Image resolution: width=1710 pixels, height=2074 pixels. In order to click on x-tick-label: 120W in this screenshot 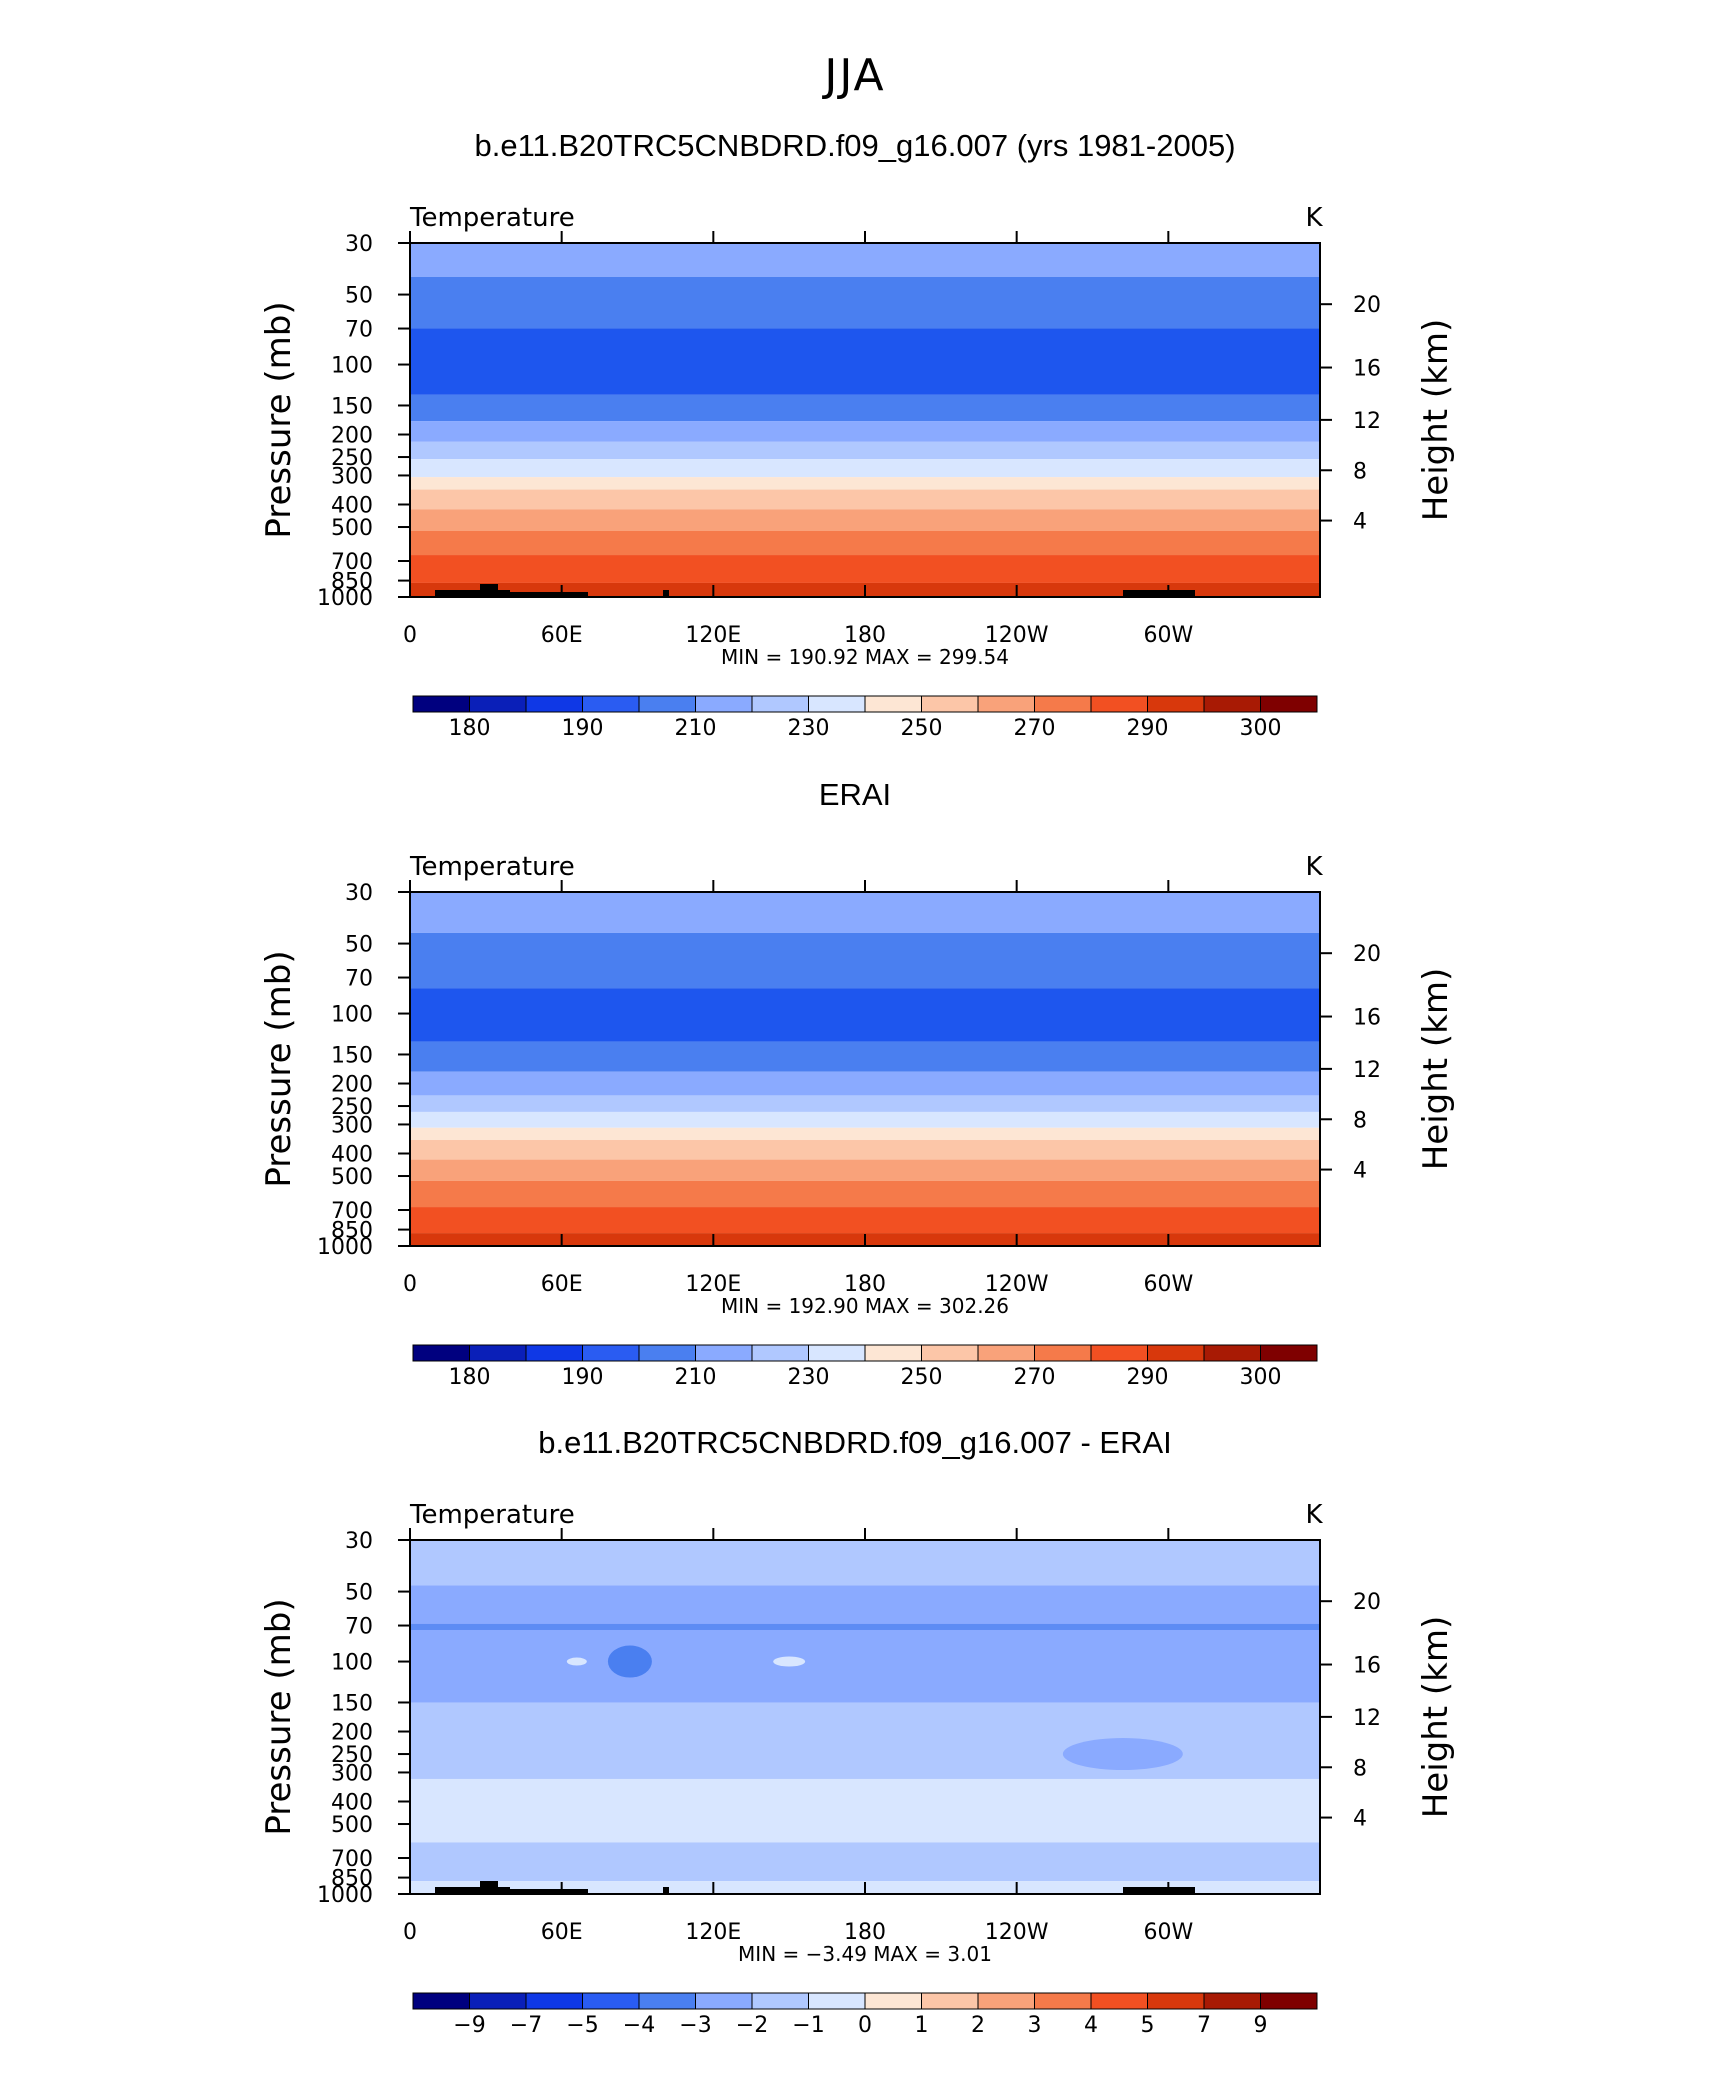, I will do `click(1017, 1284)`.